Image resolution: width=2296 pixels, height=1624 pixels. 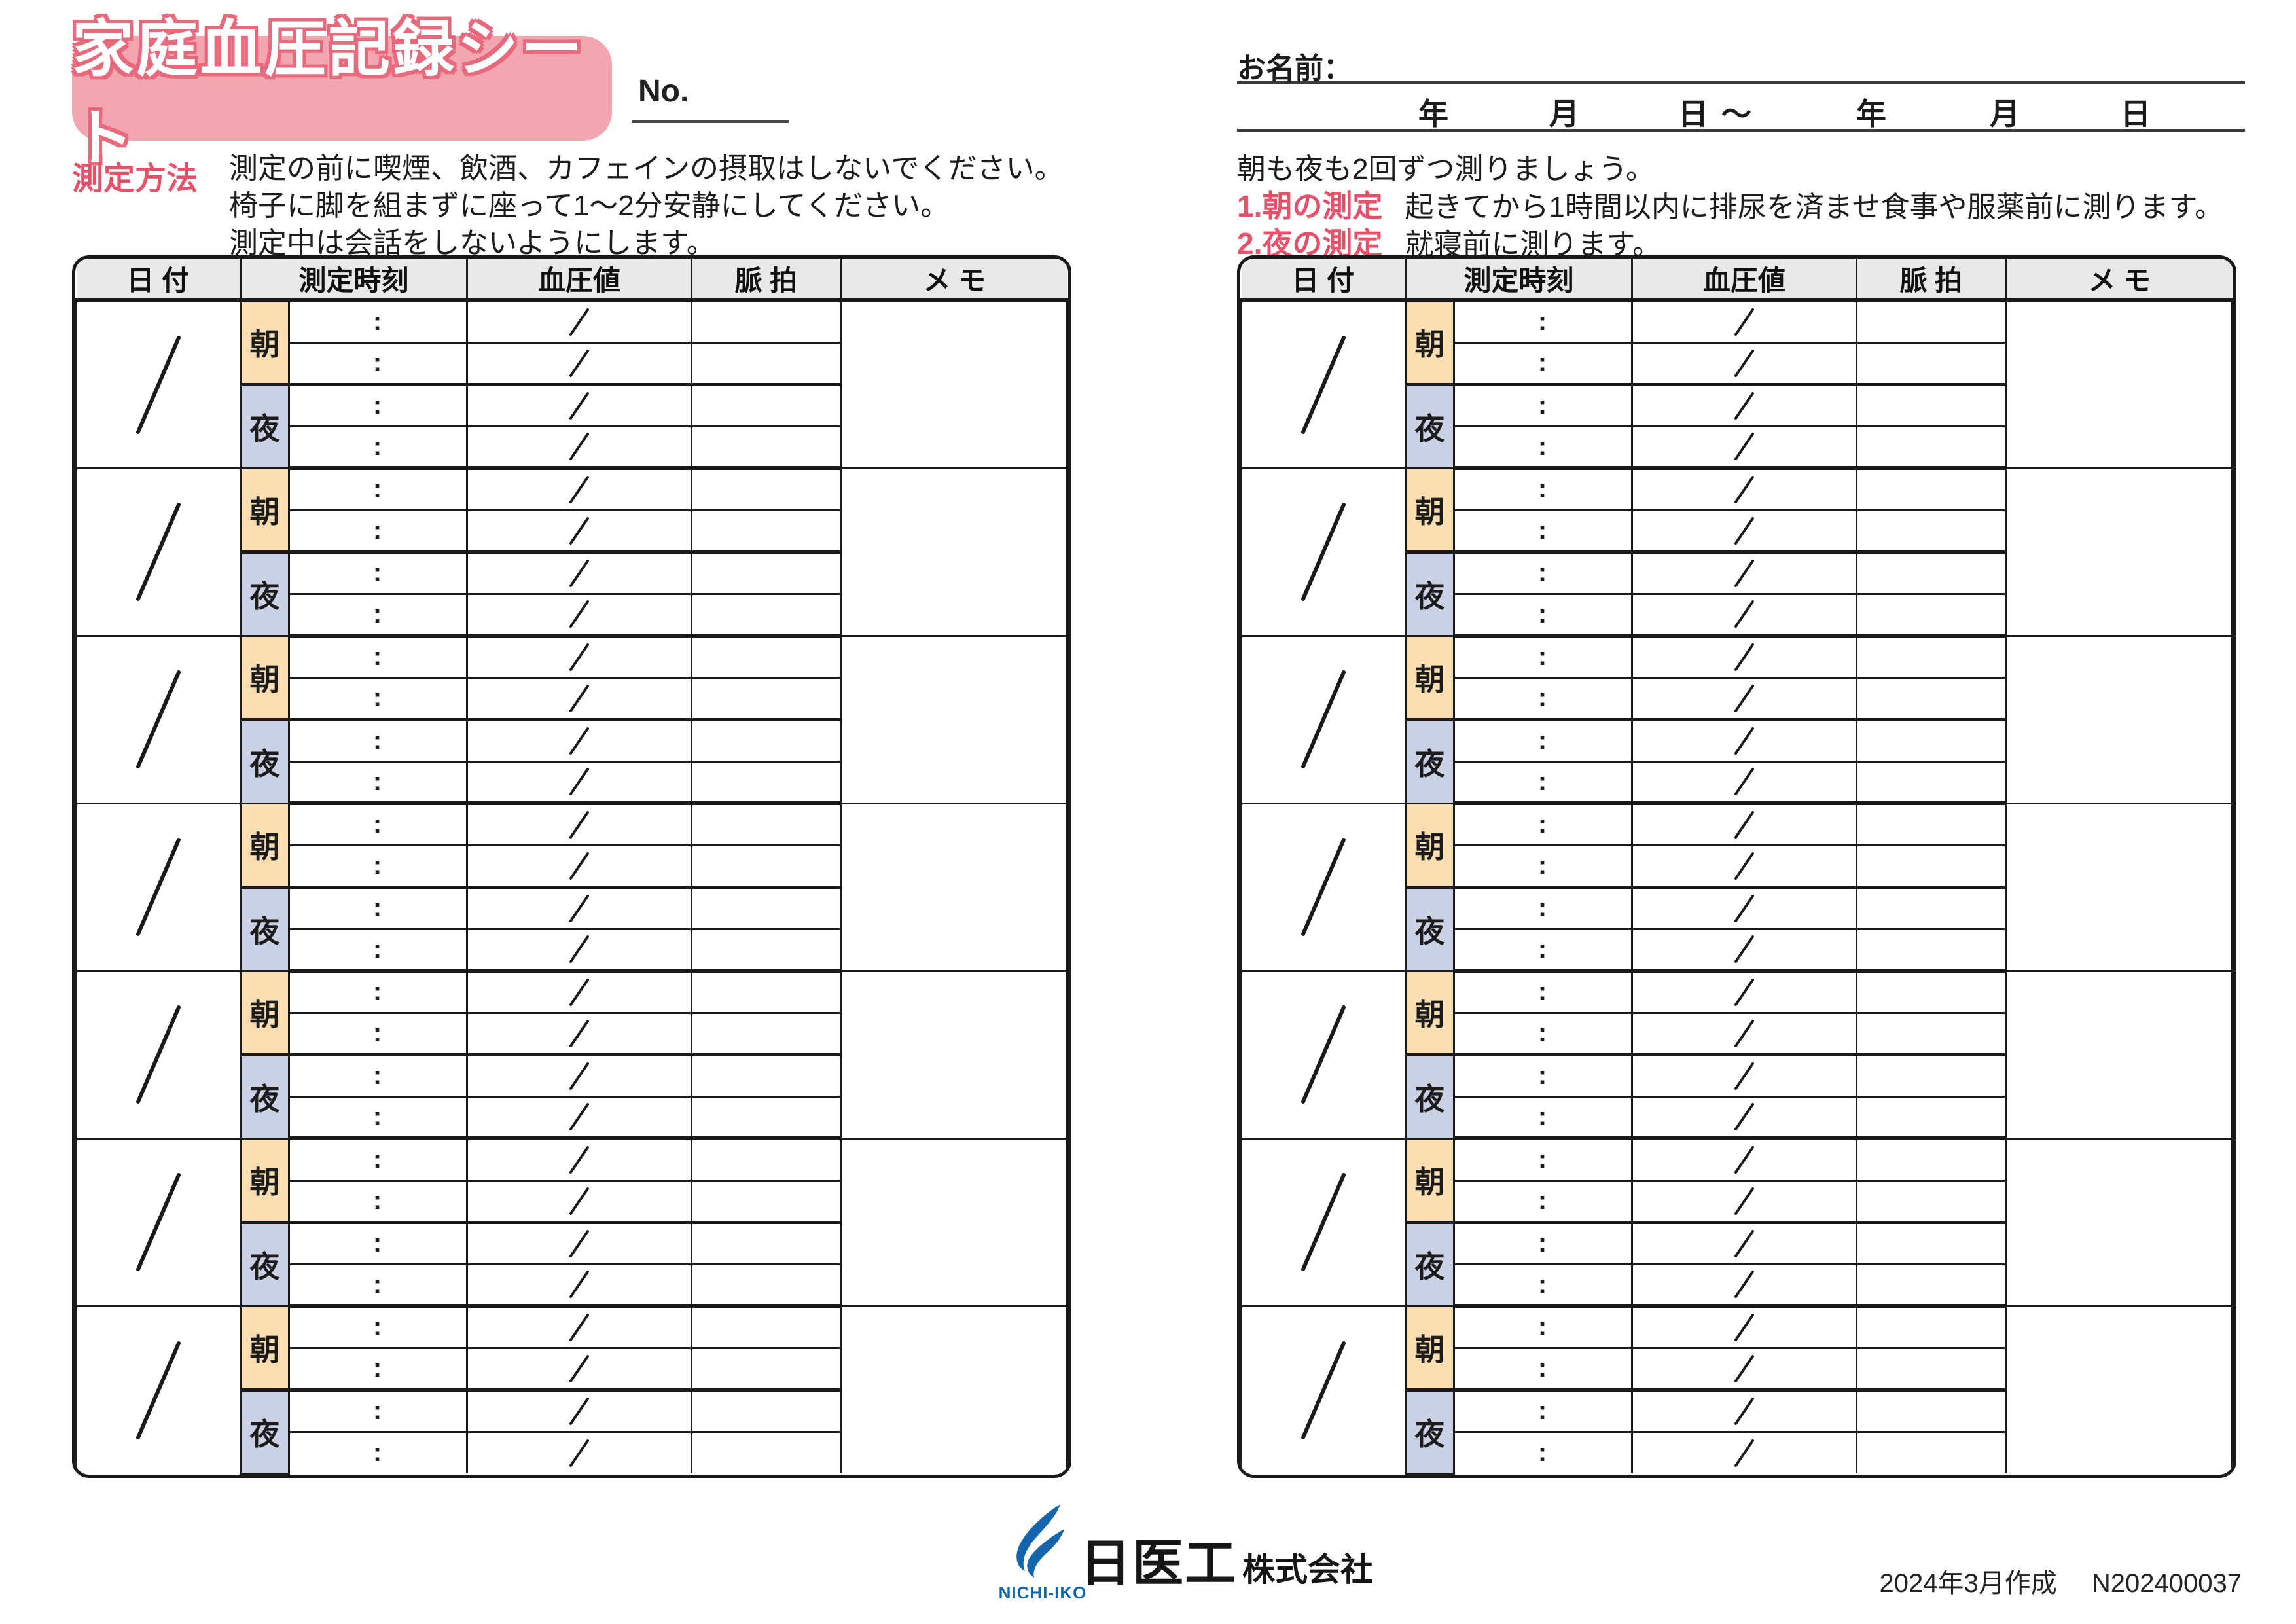 What do you see at coordinates (1730, 204) in the screenshot?
I see `note-morning: 1.朝の測定 起きてから1時間以内に排尿を済ませ食事や服薬前に測ります。` at bounding box center [1730, 204].